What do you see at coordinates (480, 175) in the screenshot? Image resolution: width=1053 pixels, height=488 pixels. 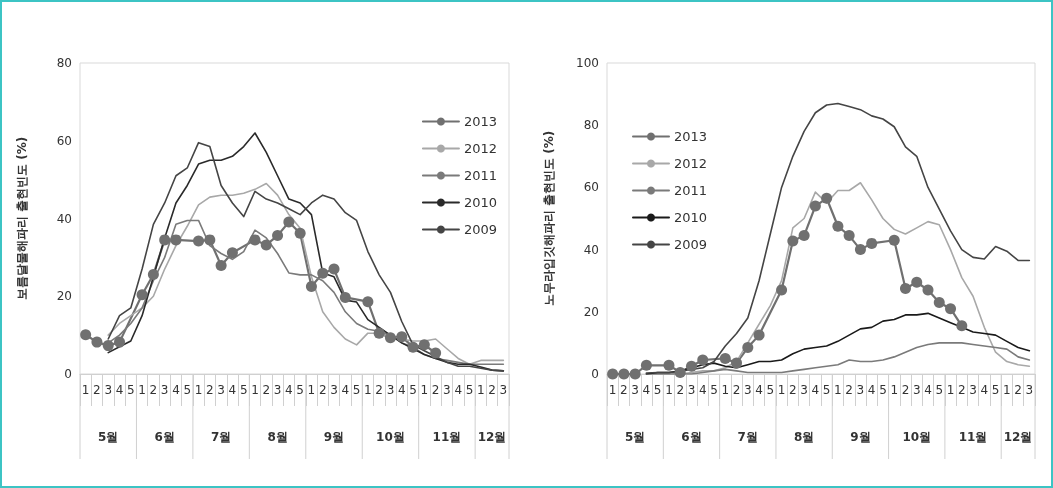 I see `legend-label: 2011` at bounding box center [480, 175].